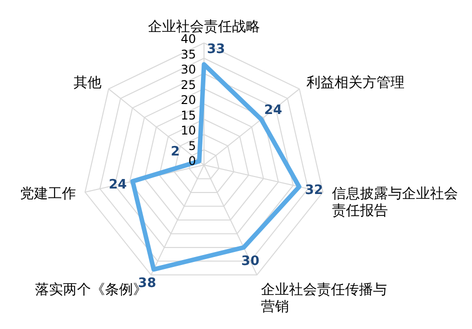 This screenshot has height=329, width=472. I want to click on y-tick-label: 5, so click(192, 145).